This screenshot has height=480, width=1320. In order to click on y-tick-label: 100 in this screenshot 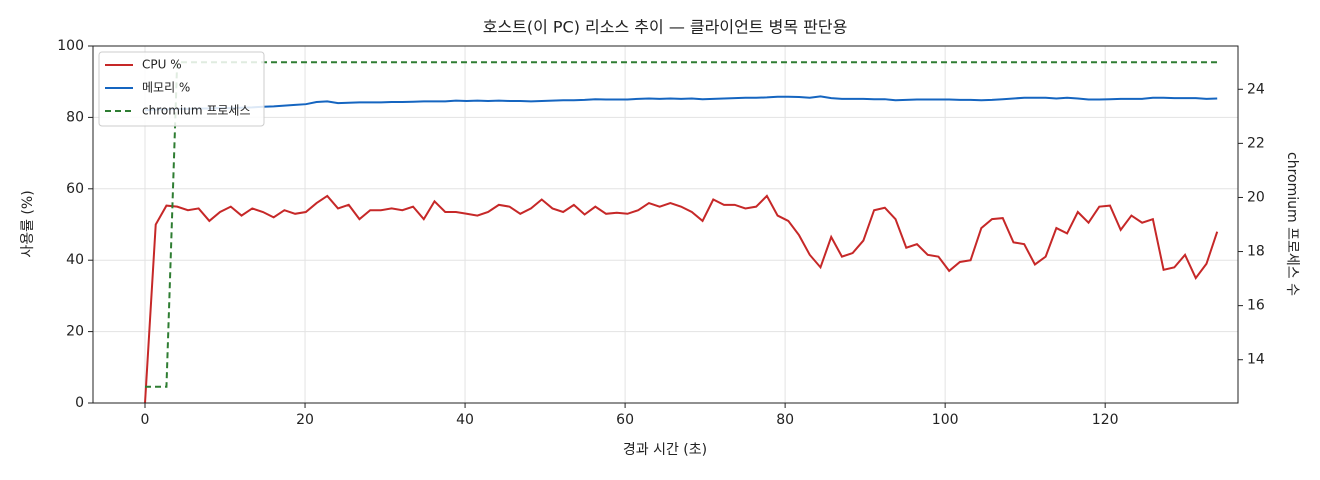, I will do `click(70, 46)`.